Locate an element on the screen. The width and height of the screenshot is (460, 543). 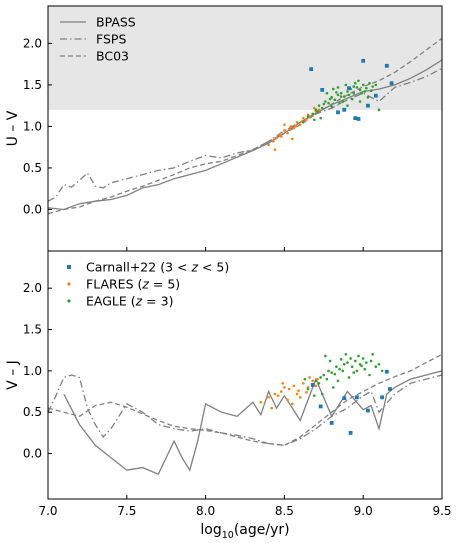
y-axis-label: U – V is located at coordinates (13, 128).